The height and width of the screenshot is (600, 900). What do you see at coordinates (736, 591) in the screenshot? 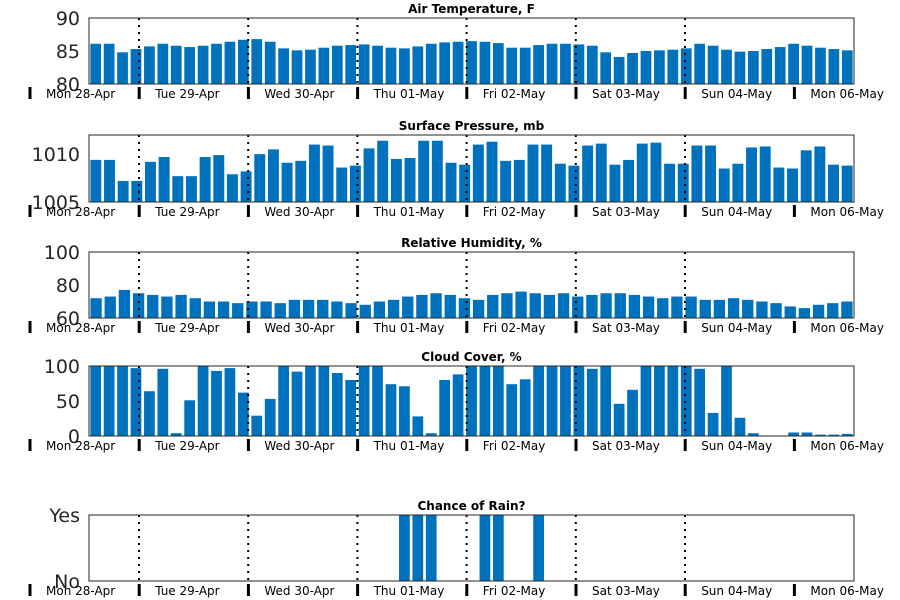
I see `x-tick-label: Sun 04-May` at bounding box center [736, 591].